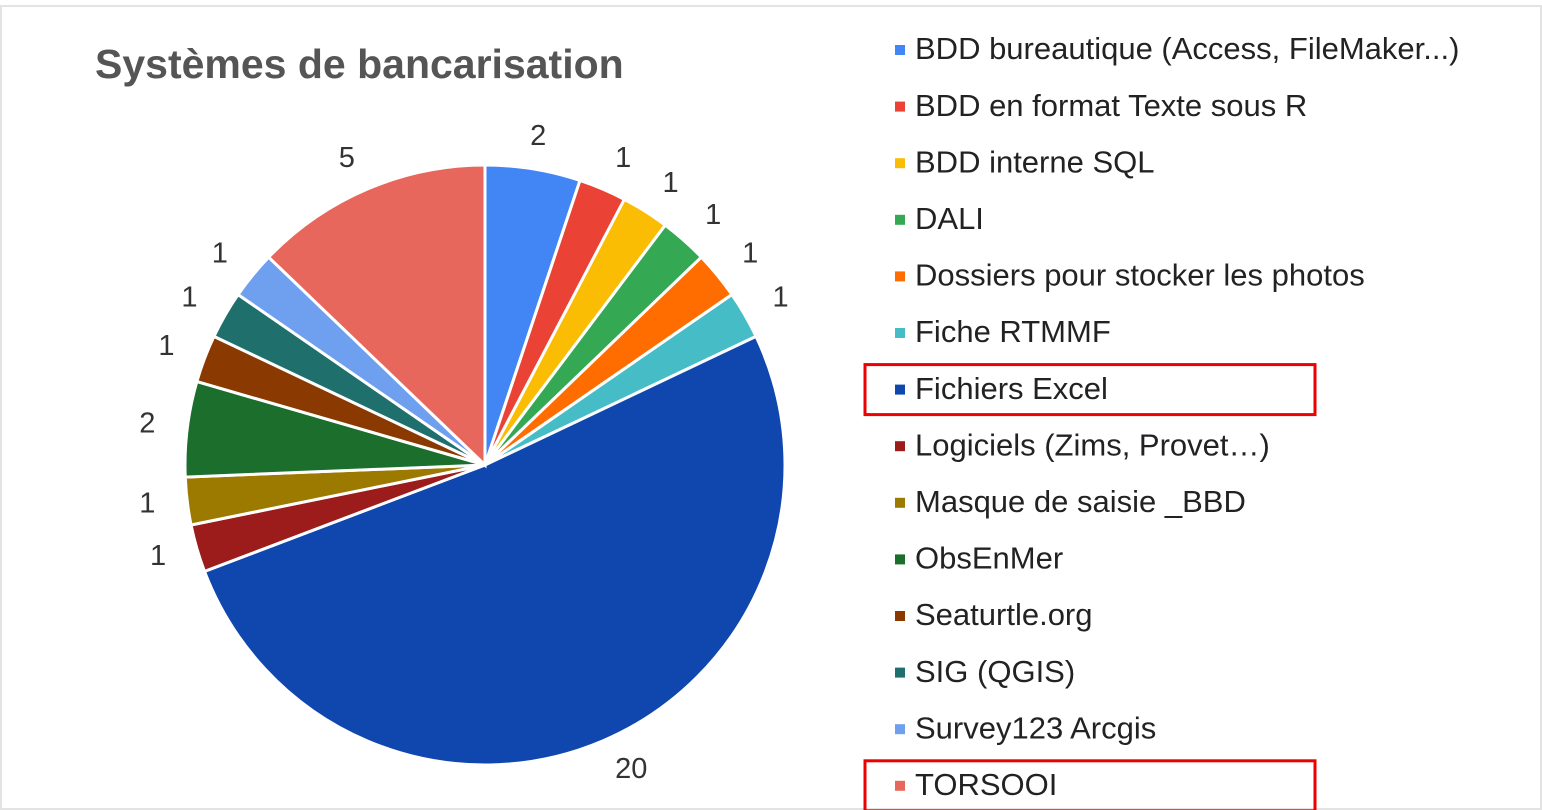 The height and width of the screenshot is (810, 1542). I want to click on legend-label: ObsEnMer, so click(989, 558).